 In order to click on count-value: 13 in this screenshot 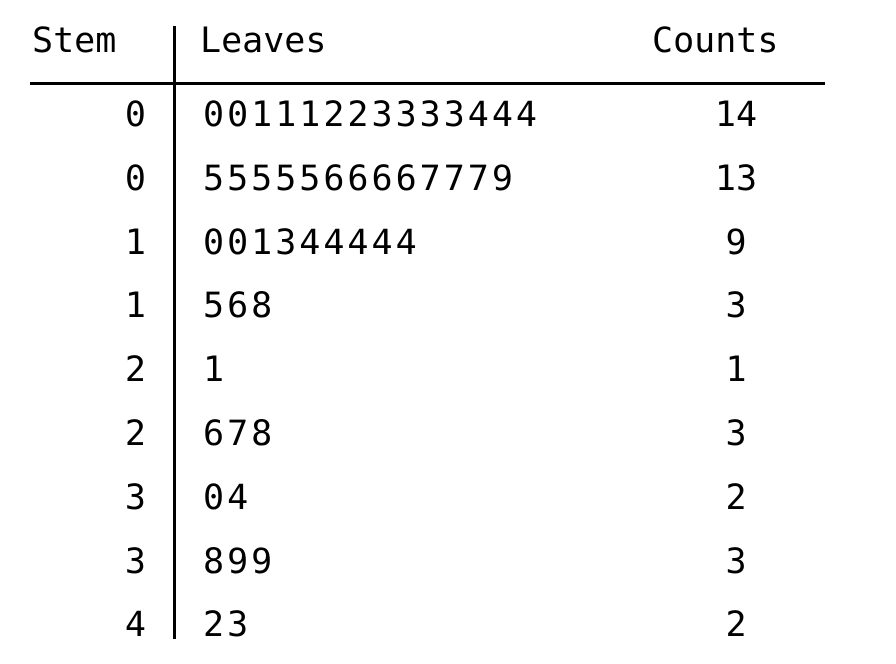, I will do `click(736, 179)`.